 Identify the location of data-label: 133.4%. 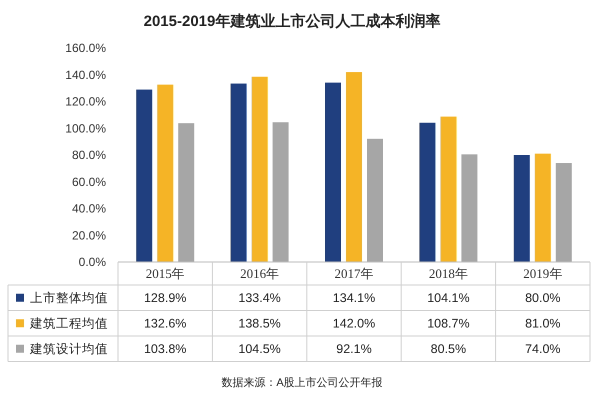
(259, 298).